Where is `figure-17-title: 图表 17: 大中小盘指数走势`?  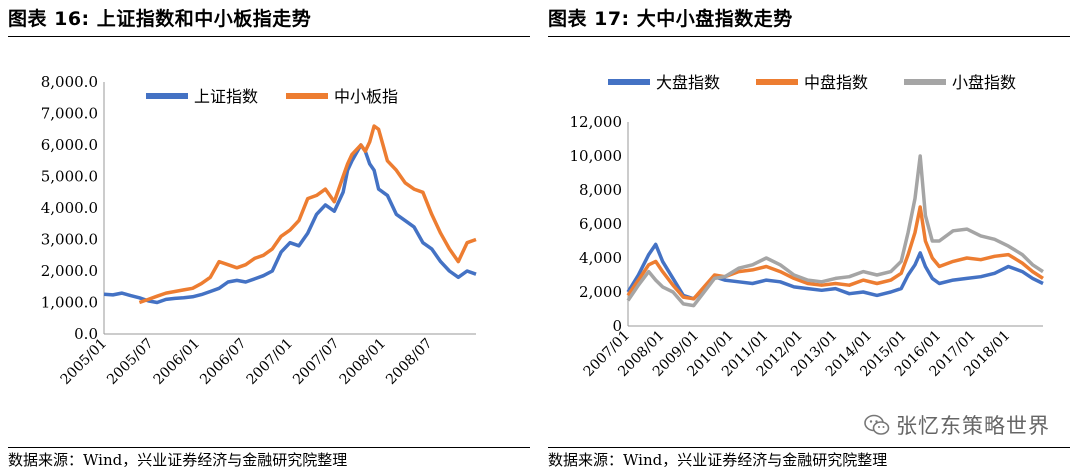 figure-17-title: 图表 17: 大中小盘指数走势 is located at coordinates (670, 19).